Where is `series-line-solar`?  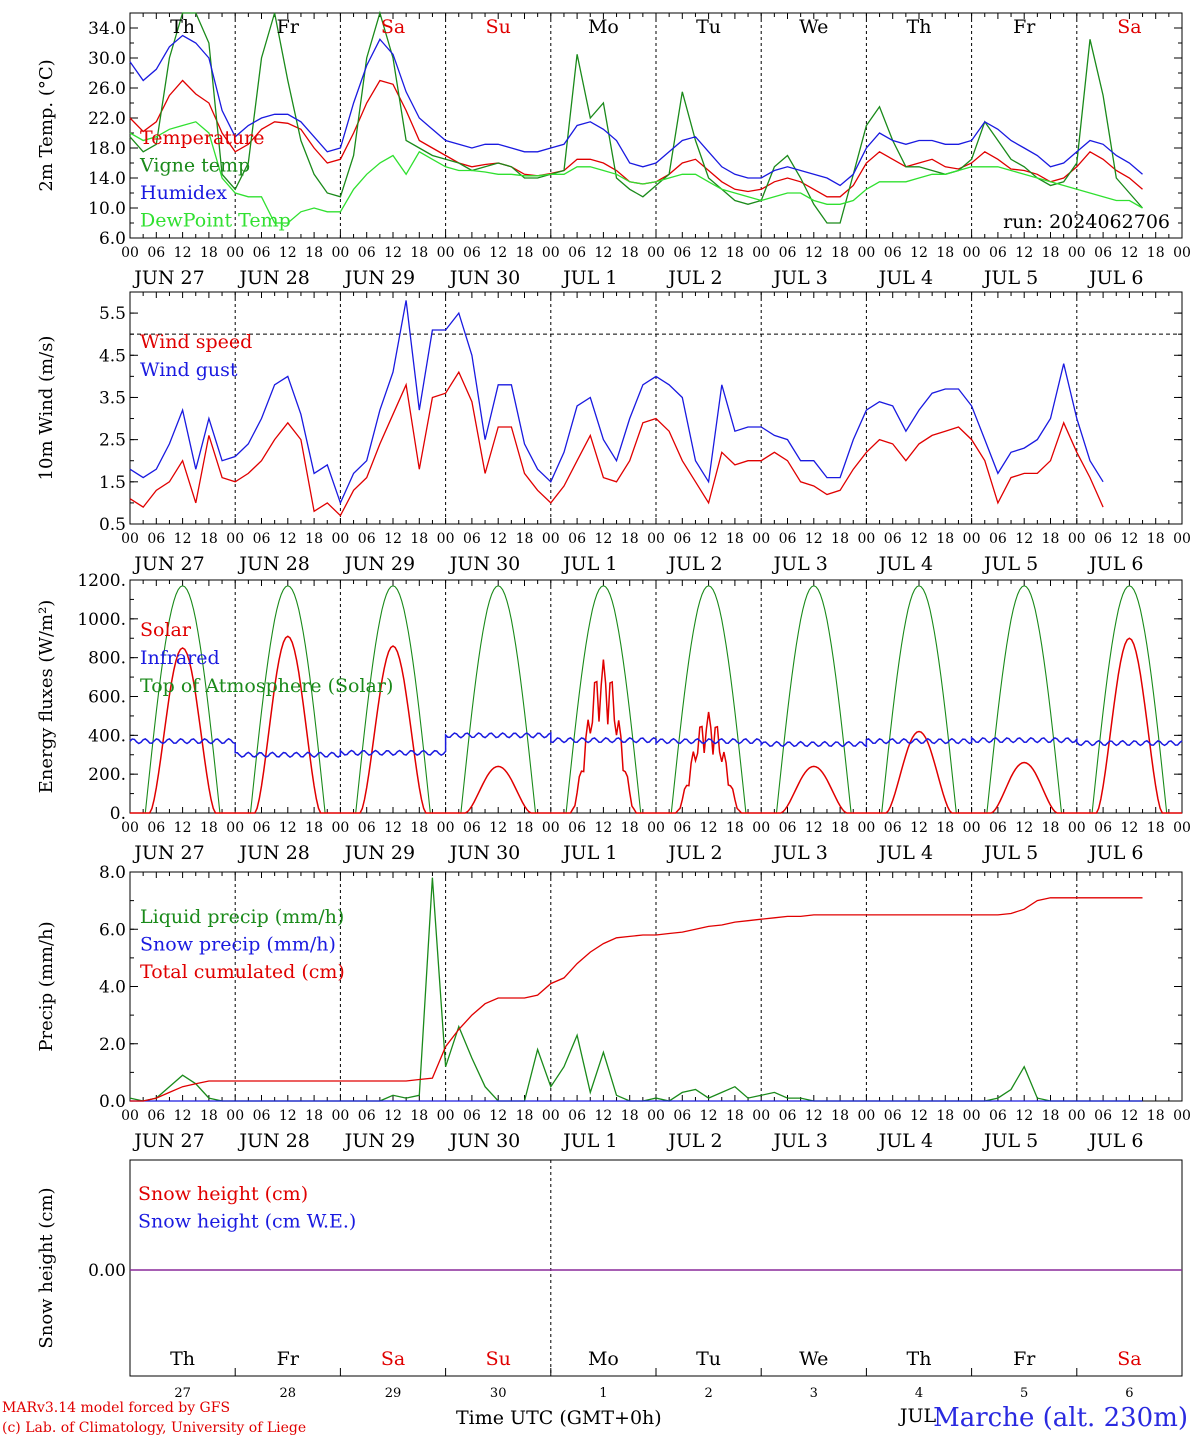
series-line-solar is located at coordinates (656, 724).